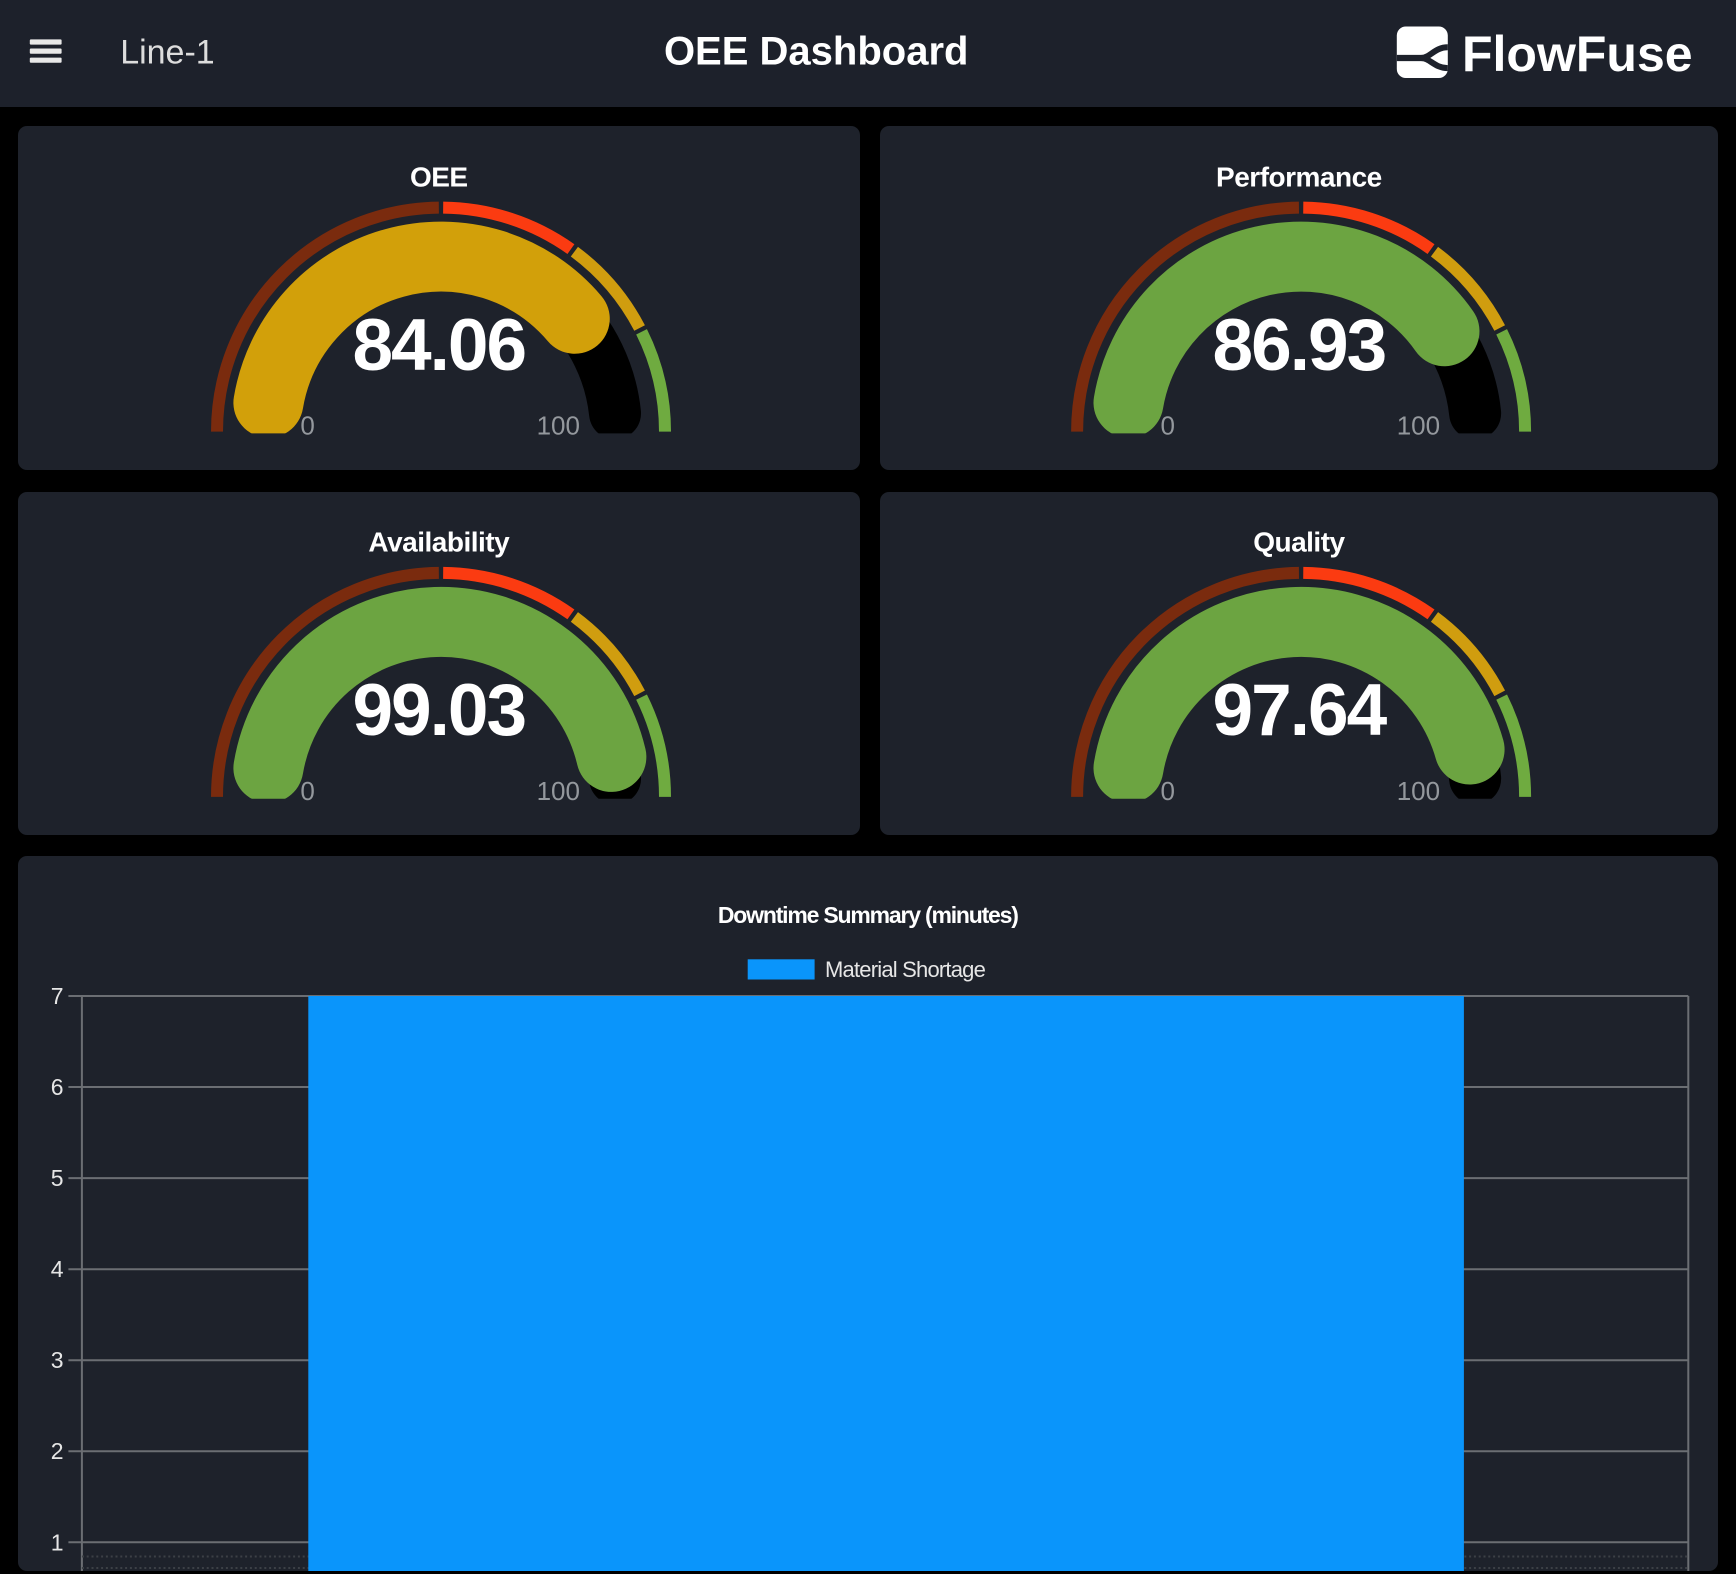  Describe the element at coordinates (1299, 345) in the screenshot. I see `svg-text: 86.93` at that location.